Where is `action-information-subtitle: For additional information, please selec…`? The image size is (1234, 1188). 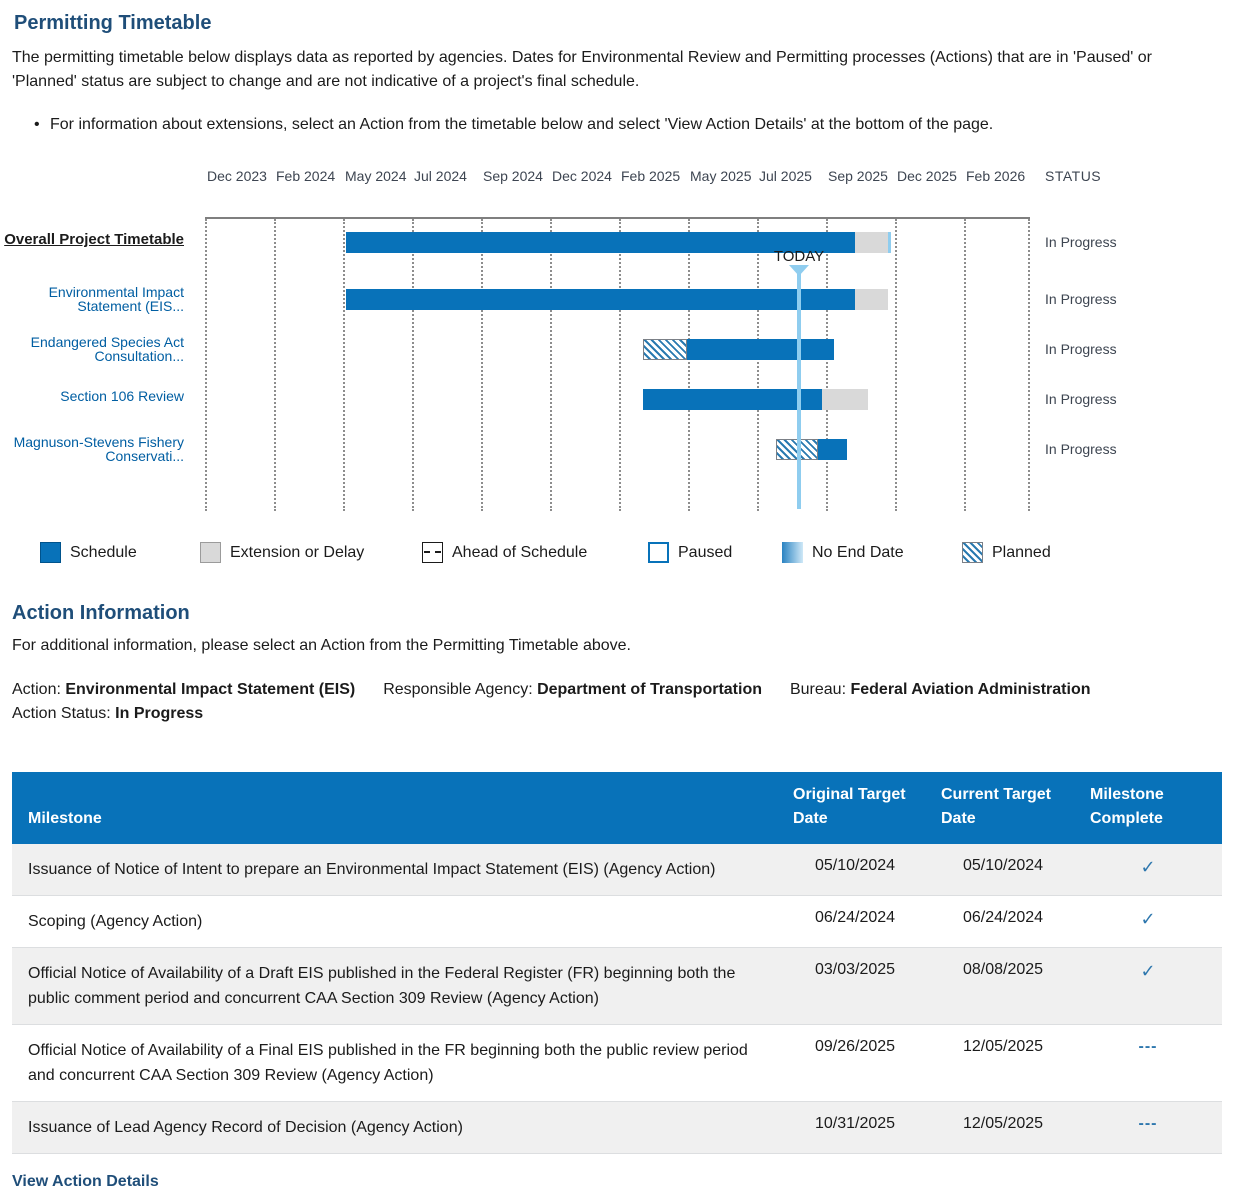 action-information-subtitle: For additional information, please selec… is located at coordinates (321, 645).